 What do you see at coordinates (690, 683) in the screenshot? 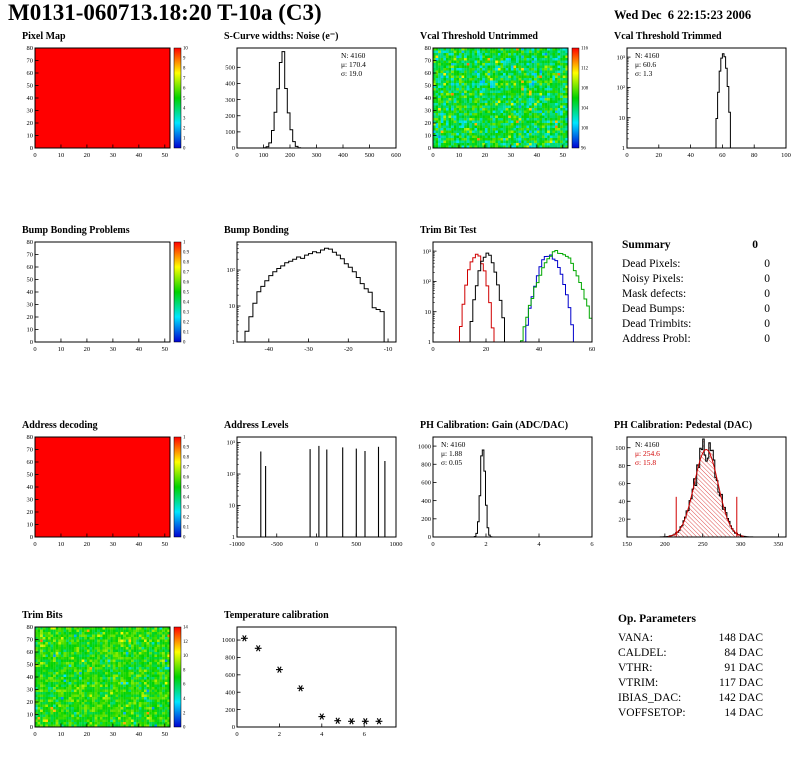
I see `op-parameter-row: VTRIM: 117 DAC` at bounding box center [690, 683].